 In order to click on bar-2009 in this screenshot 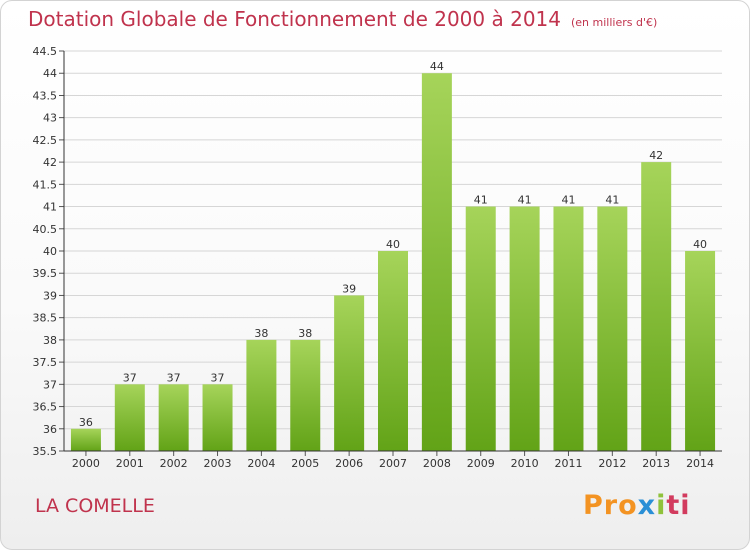, I will do `click(480, 328)`.